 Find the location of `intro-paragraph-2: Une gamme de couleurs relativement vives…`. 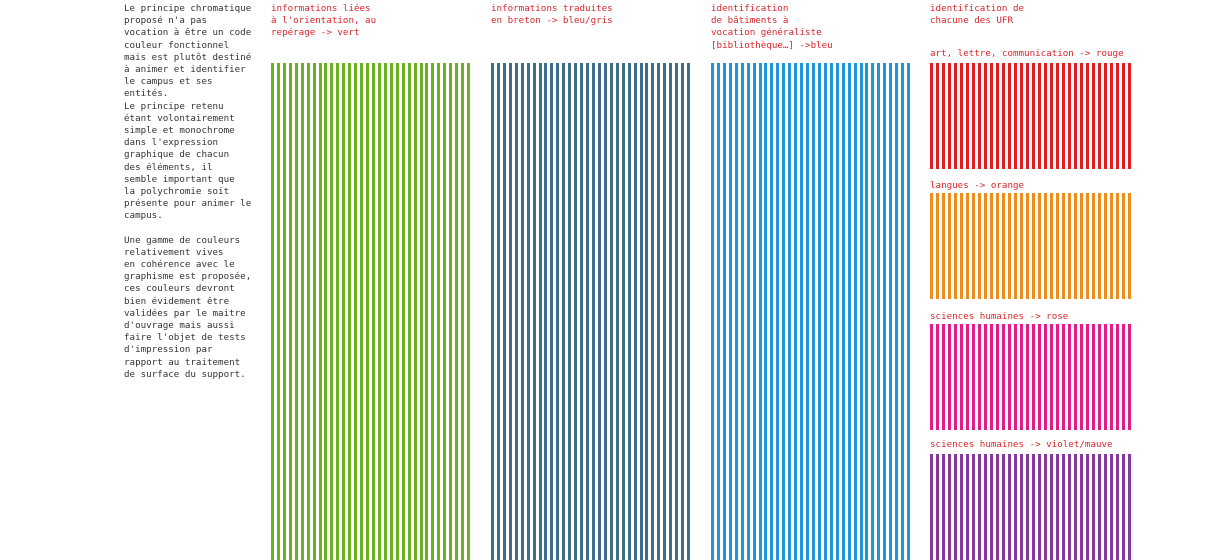

intro-paragraph-2: Une gamme de couleurs relativement vives… is located at coordinates (188, 307).